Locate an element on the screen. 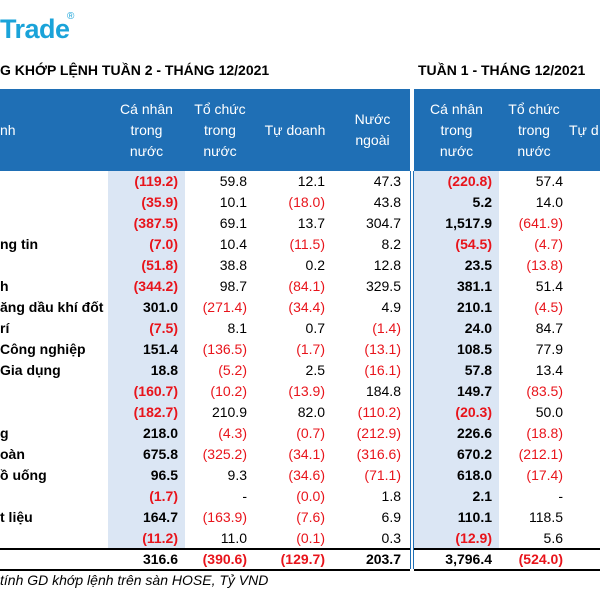  total-cell: 316.6 is located at coordinates (160, 559).